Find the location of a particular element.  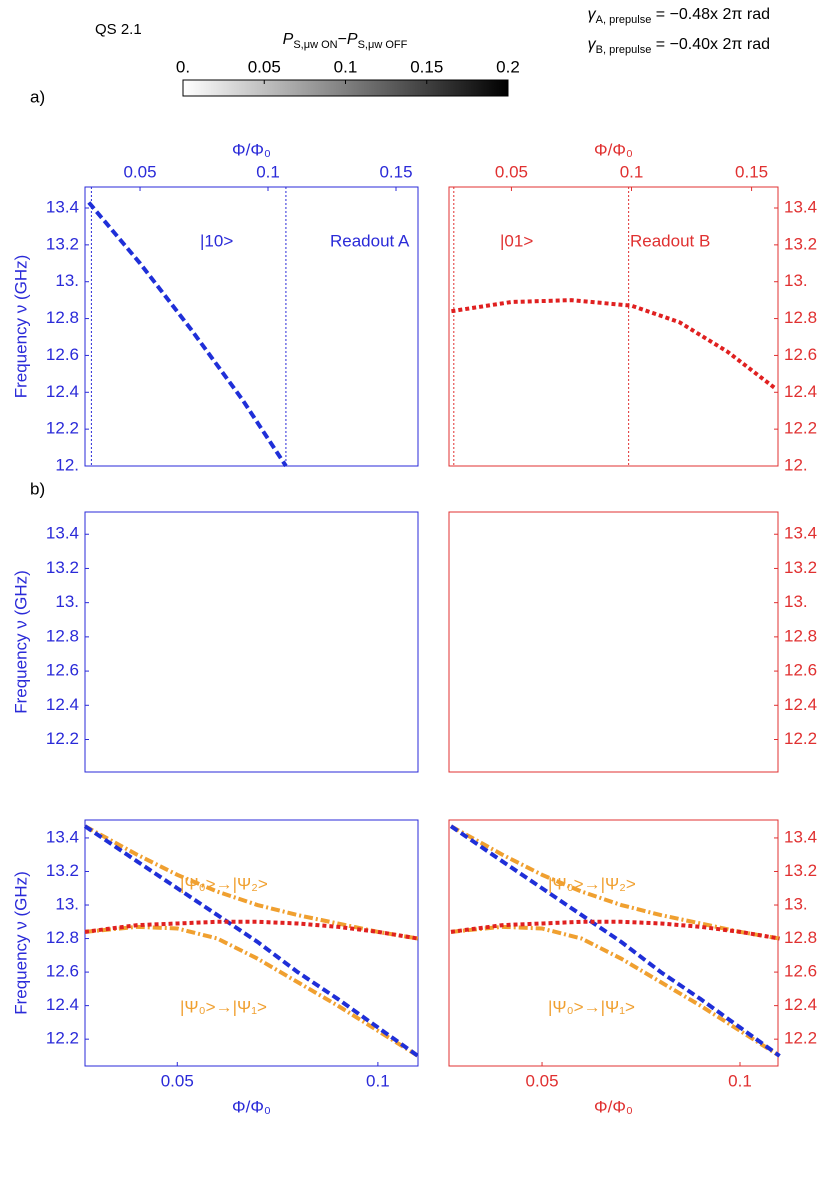

figure-id: QS 2.1 is located at coordinates (118, 29).